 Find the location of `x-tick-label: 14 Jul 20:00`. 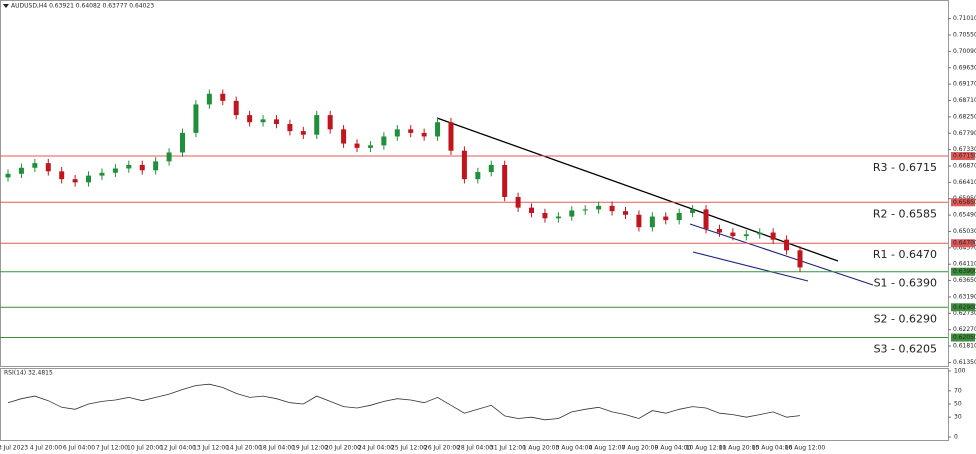

x-tick-label: 14 Jul 20:00 is located at coordinates (244, 448).